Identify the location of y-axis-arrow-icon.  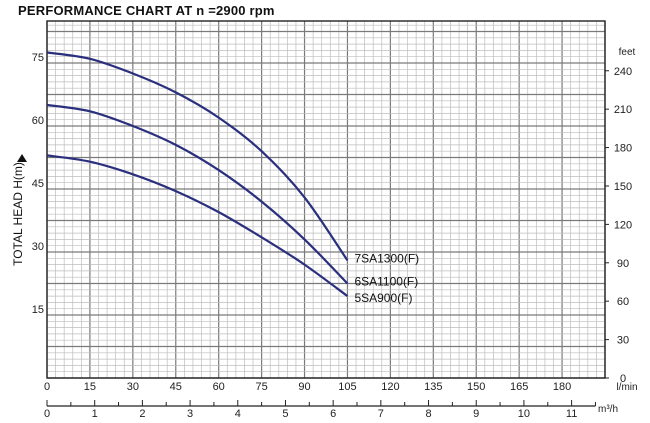
(22, 158).